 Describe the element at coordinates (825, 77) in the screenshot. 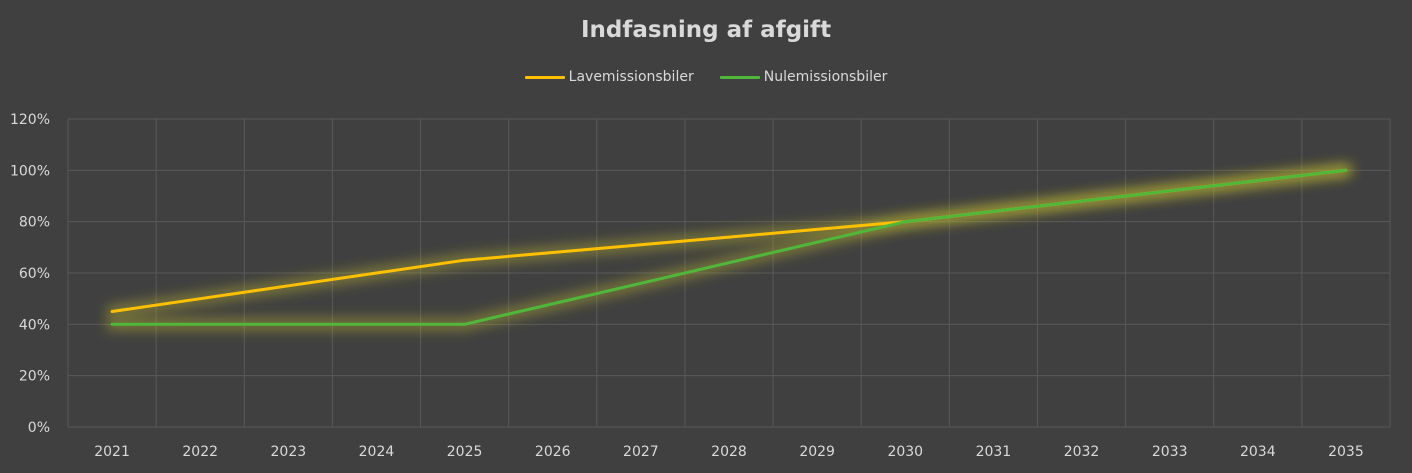

I see `legend-label-nulemissionsbiler: Nulemissionsbiler` at that location.